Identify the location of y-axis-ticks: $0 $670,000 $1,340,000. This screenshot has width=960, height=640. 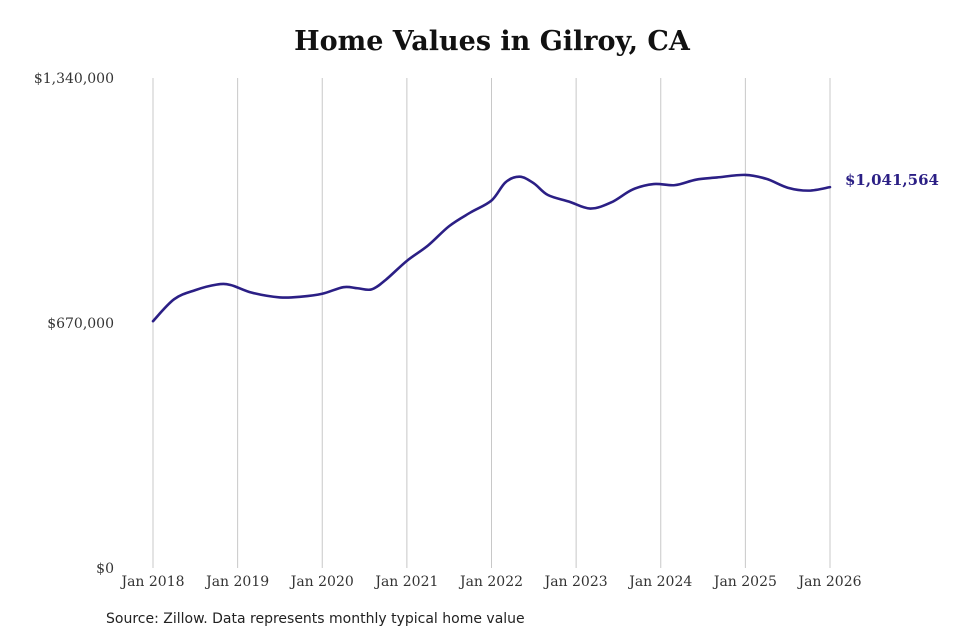
(74, 324).